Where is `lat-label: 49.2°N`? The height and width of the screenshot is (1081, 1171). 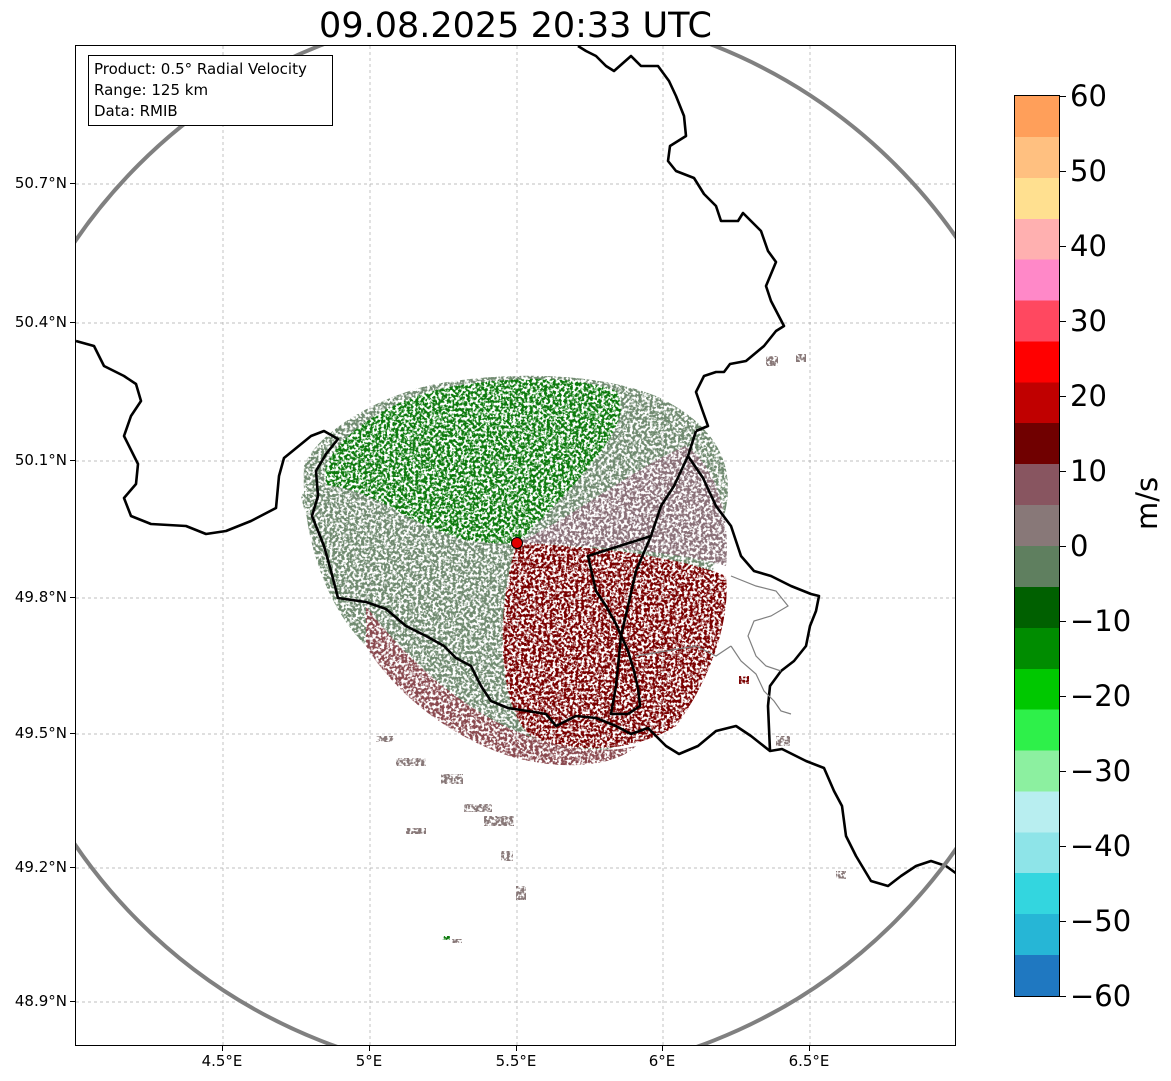 lat-label: 49.2°N is located at coordinates (40, 867).